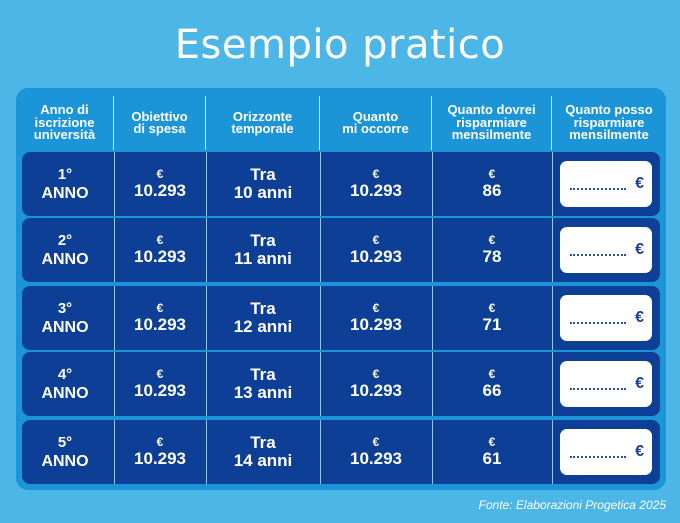 The width and height of the screenshot is (680, 523). Describe the element at coordinates (340, 45) in the screenshot. I see `page-title: Esempio pratico` at that location.